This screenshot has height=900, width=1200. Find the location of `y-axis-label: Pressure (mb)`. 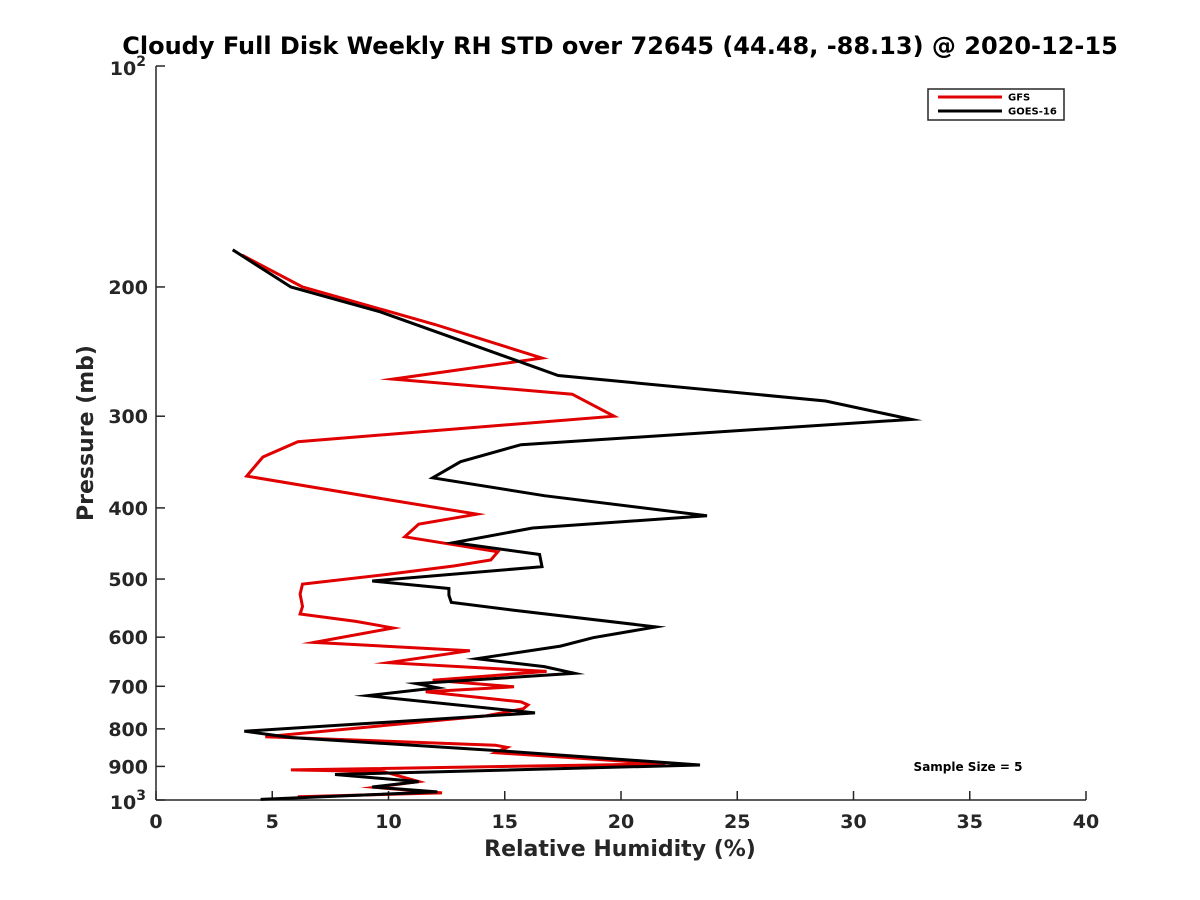

y-axis-label: Pressure (mb) is located at coordinates (86, 433).